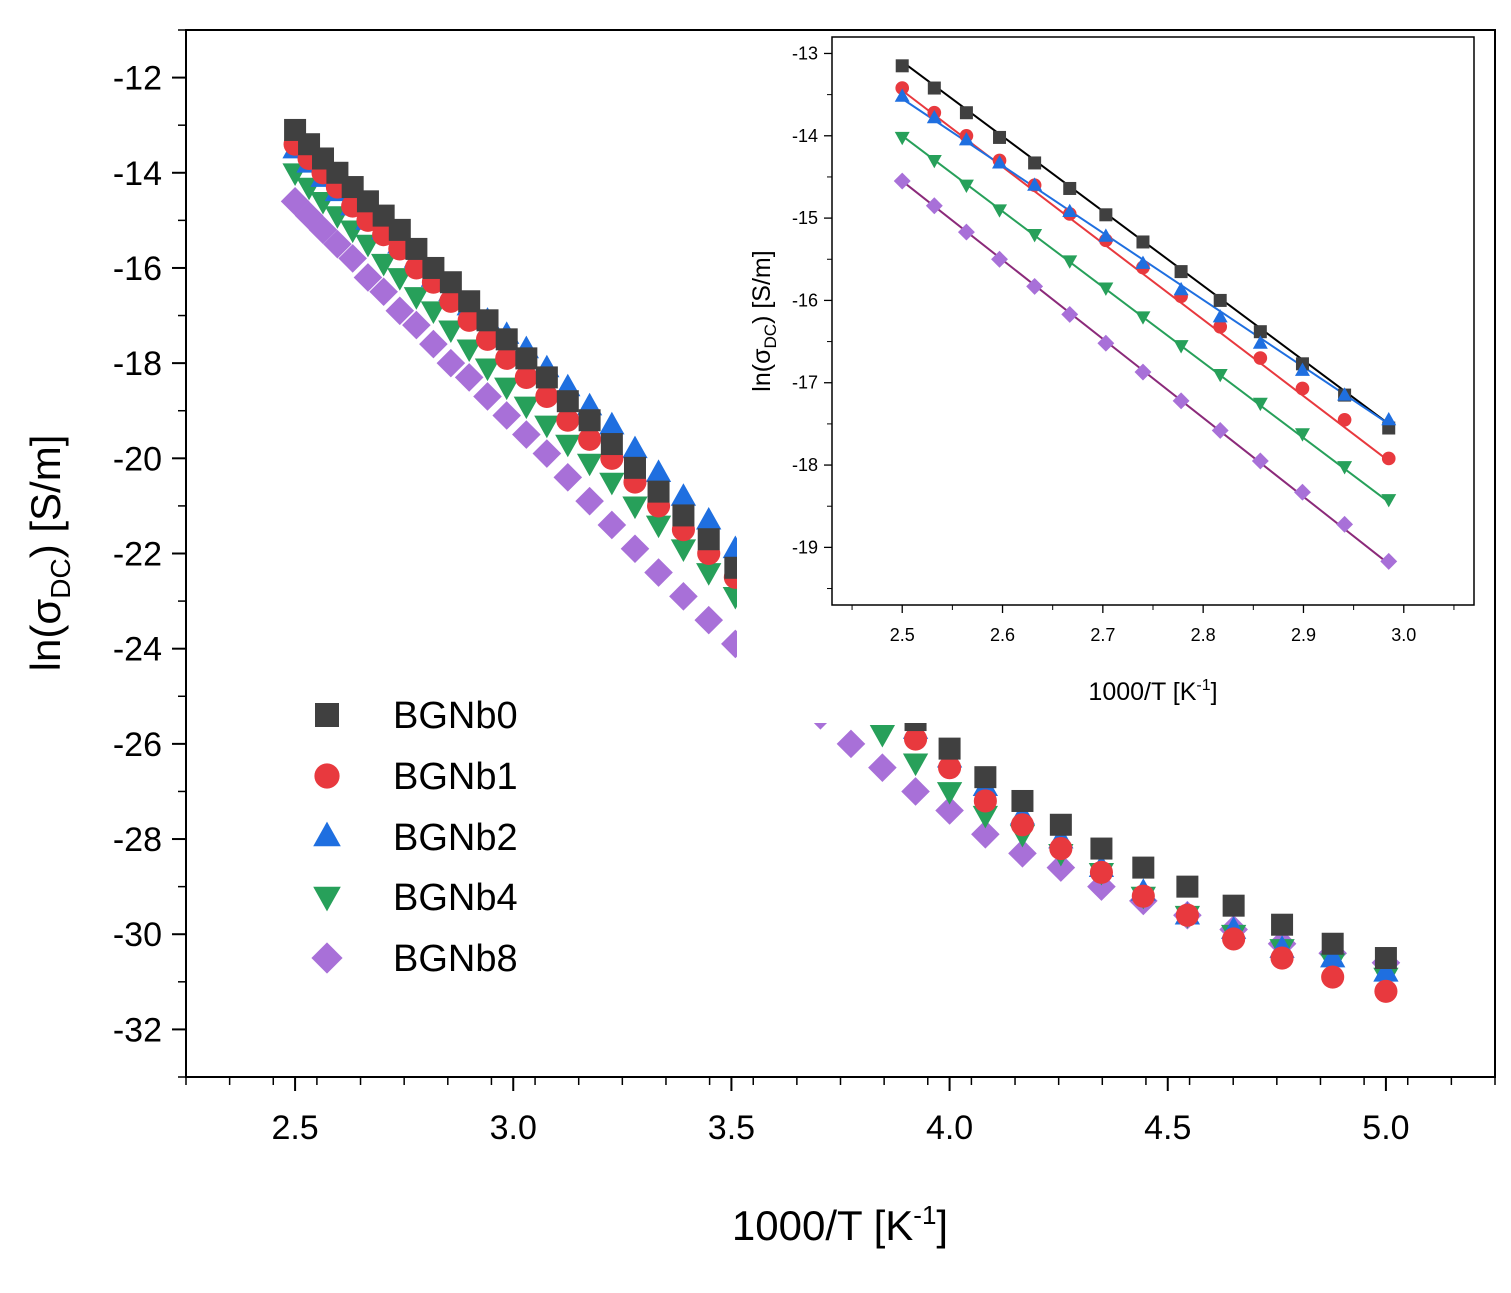 The height and width of the screenshot is (1293, 1511). Describe the element at coordinates (137, 650) in the screenshot. I see `main-y-tick-label: -24` at that location.